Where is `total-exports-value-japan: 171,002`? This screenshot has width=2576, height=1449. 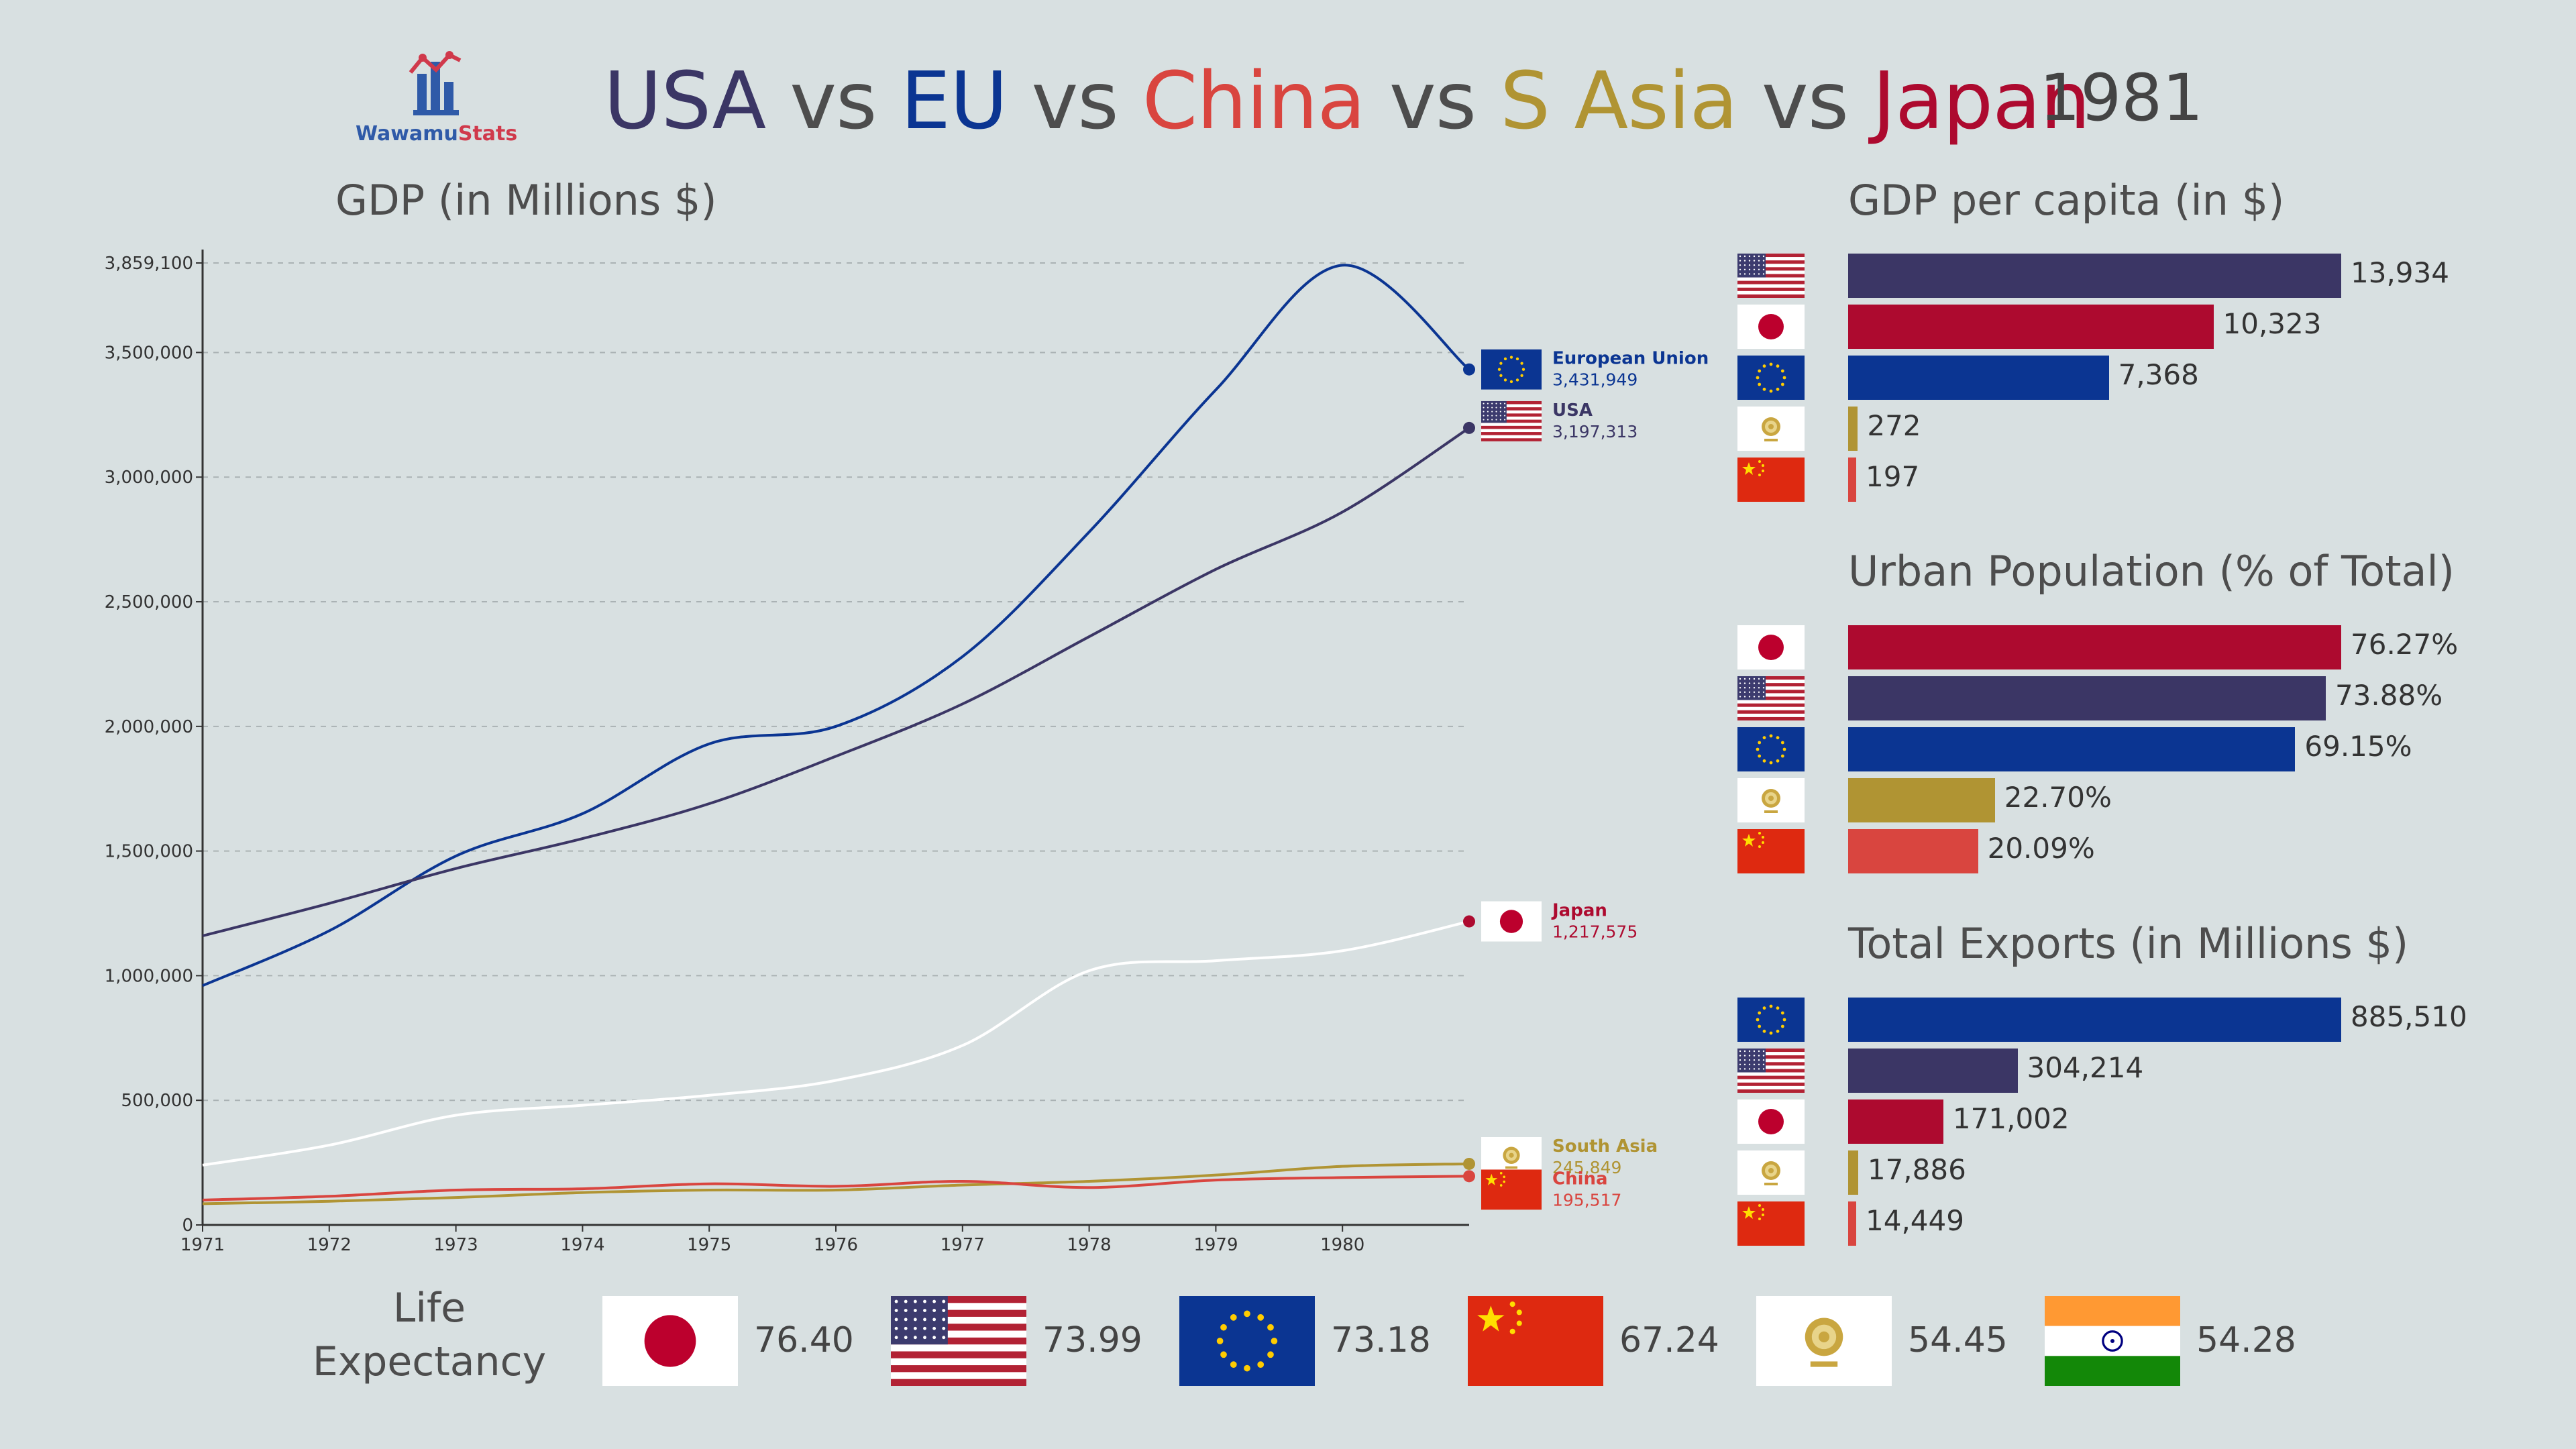
total-exports-value-japan: 171,002 is located at coordinates (2011, 1118).